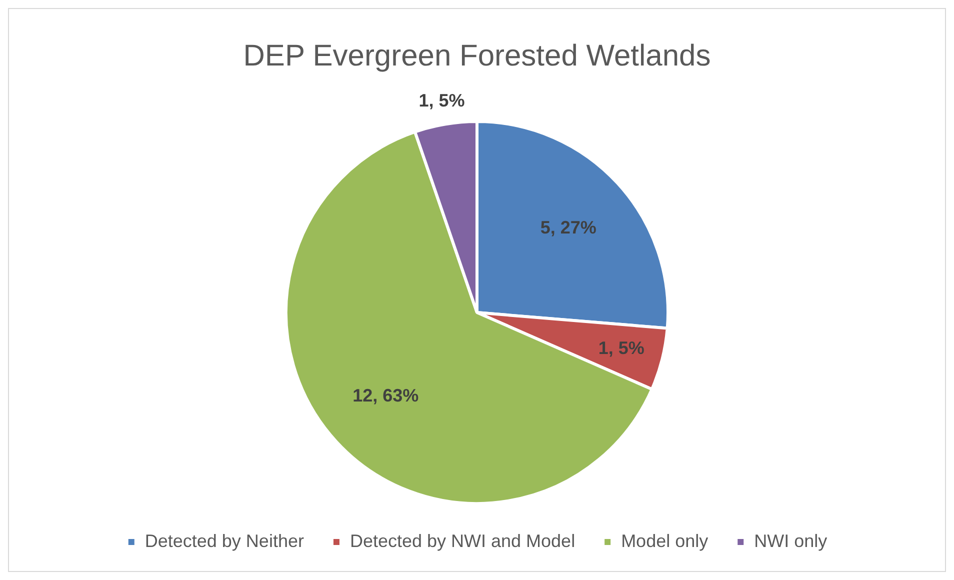 This screenshot has height=580, width=954. What do you see at coordinates (385, 396) in the screenshot?
I see `data-label: 12, 63%` at bounding box center [385, 396].